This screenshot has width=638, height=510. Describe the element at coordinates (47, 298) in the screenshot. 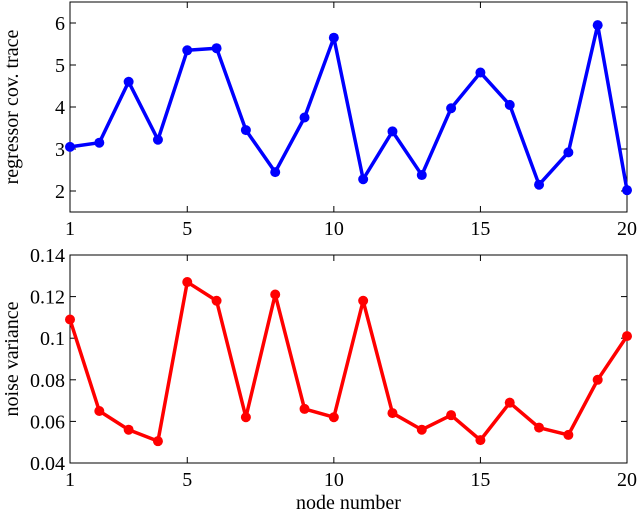

I see `y-tick-label: 0.12` at that location.